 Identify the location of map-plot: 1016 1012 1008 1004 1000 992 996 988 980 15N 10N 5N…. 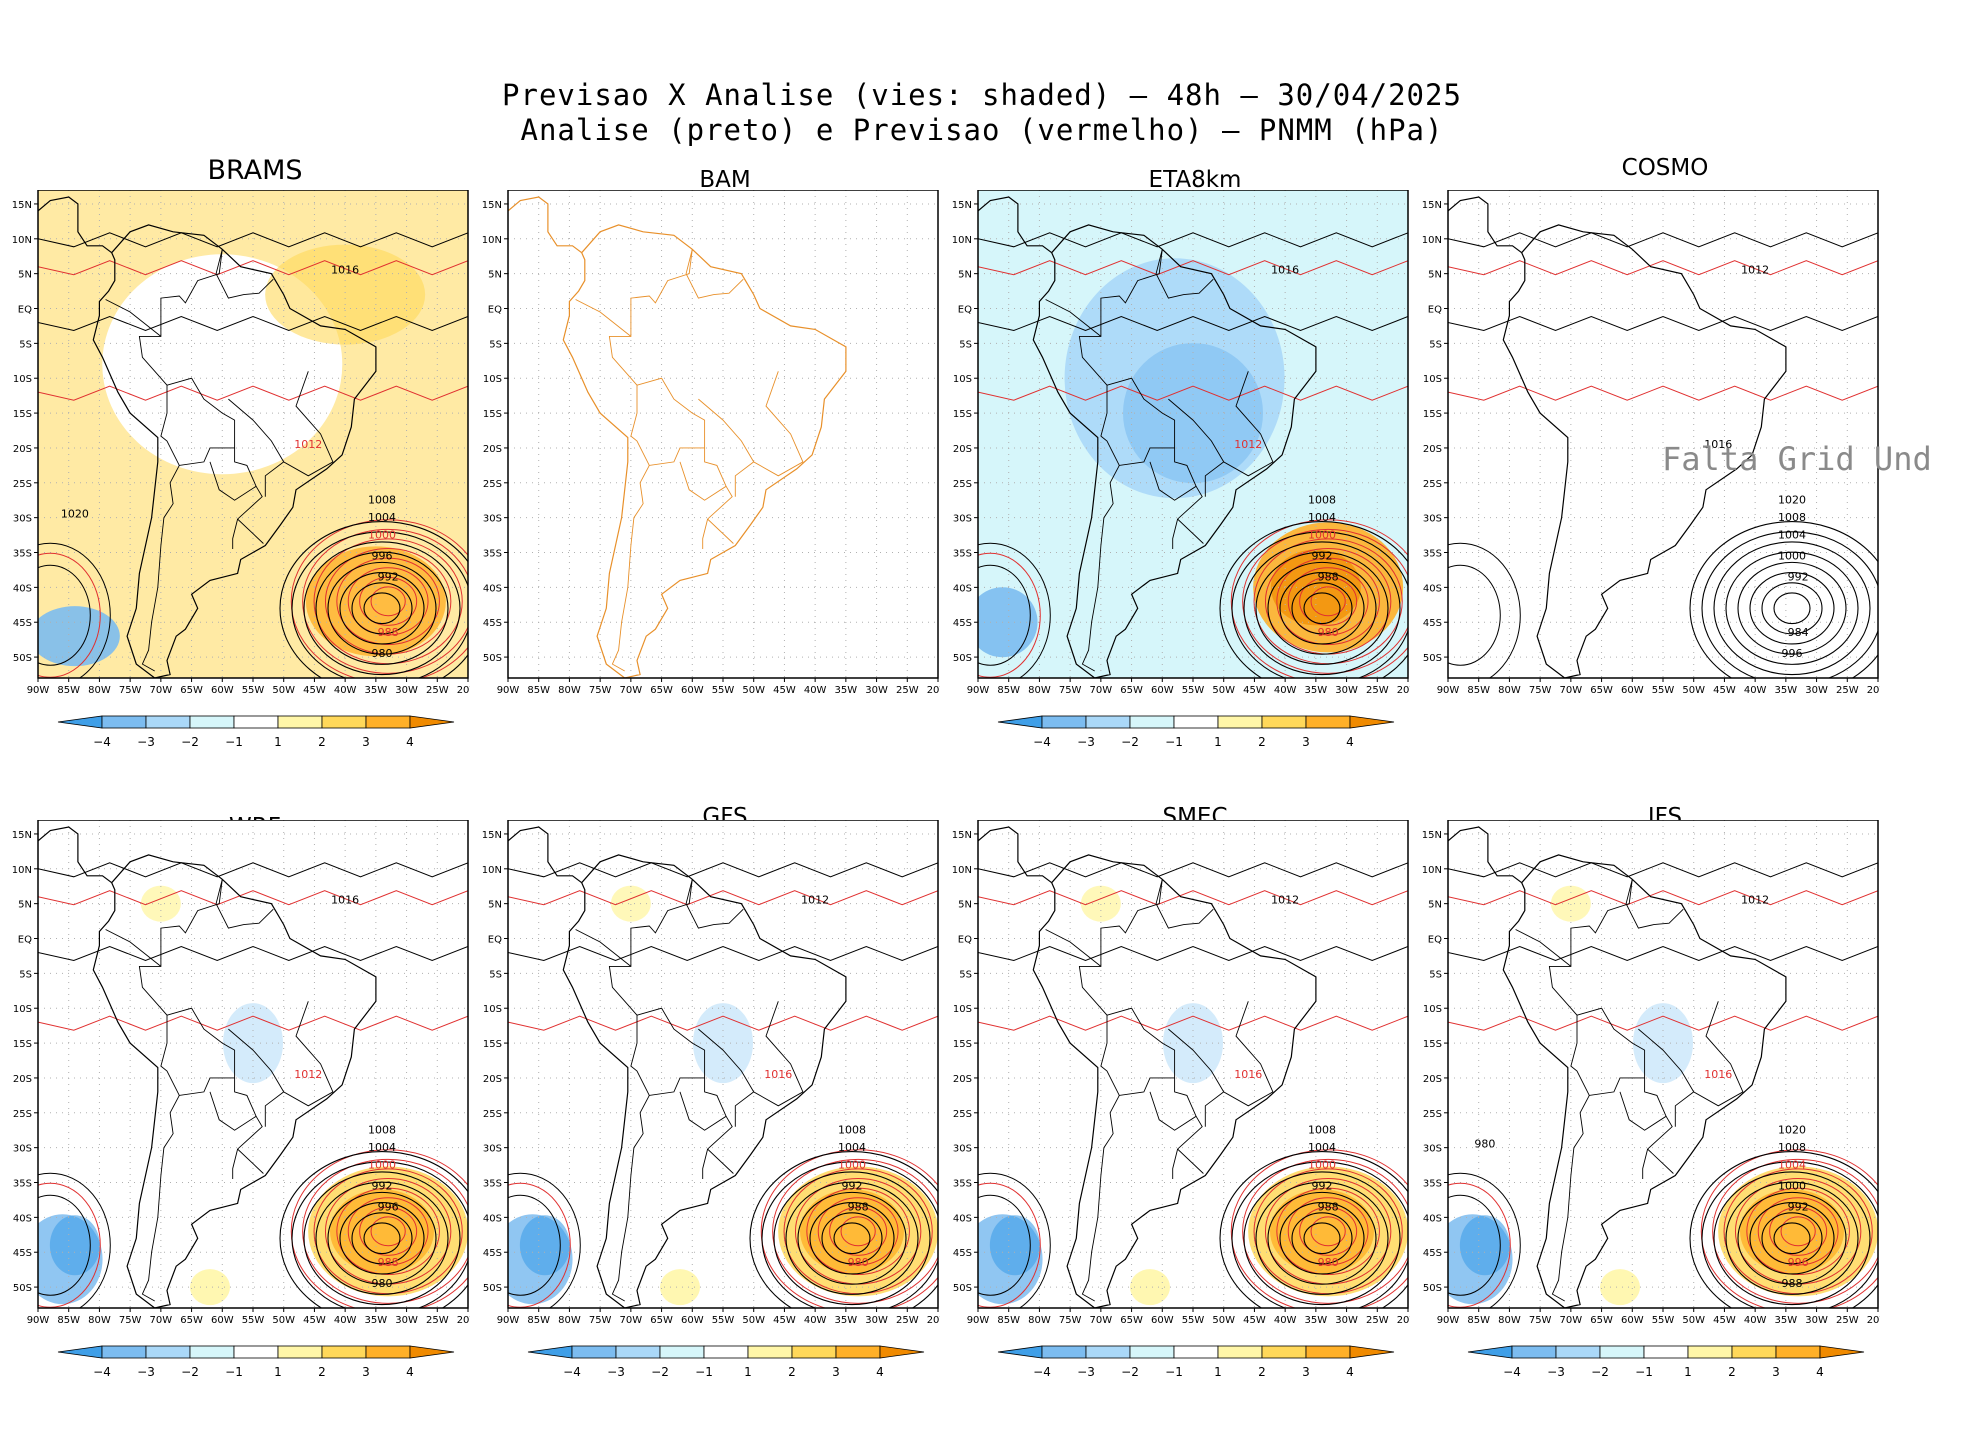
(241, 1099).